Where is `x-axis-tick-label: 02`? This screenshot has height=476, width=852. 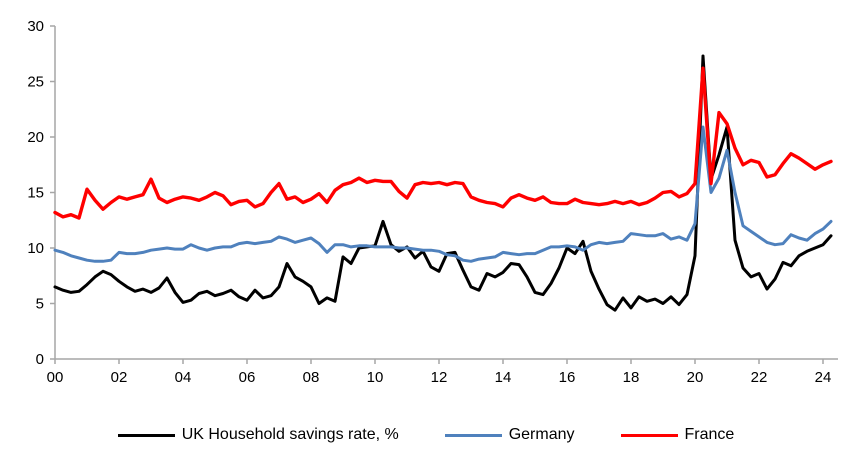 x-axis-tick-label: 02 is located at coordinates (119, 377).